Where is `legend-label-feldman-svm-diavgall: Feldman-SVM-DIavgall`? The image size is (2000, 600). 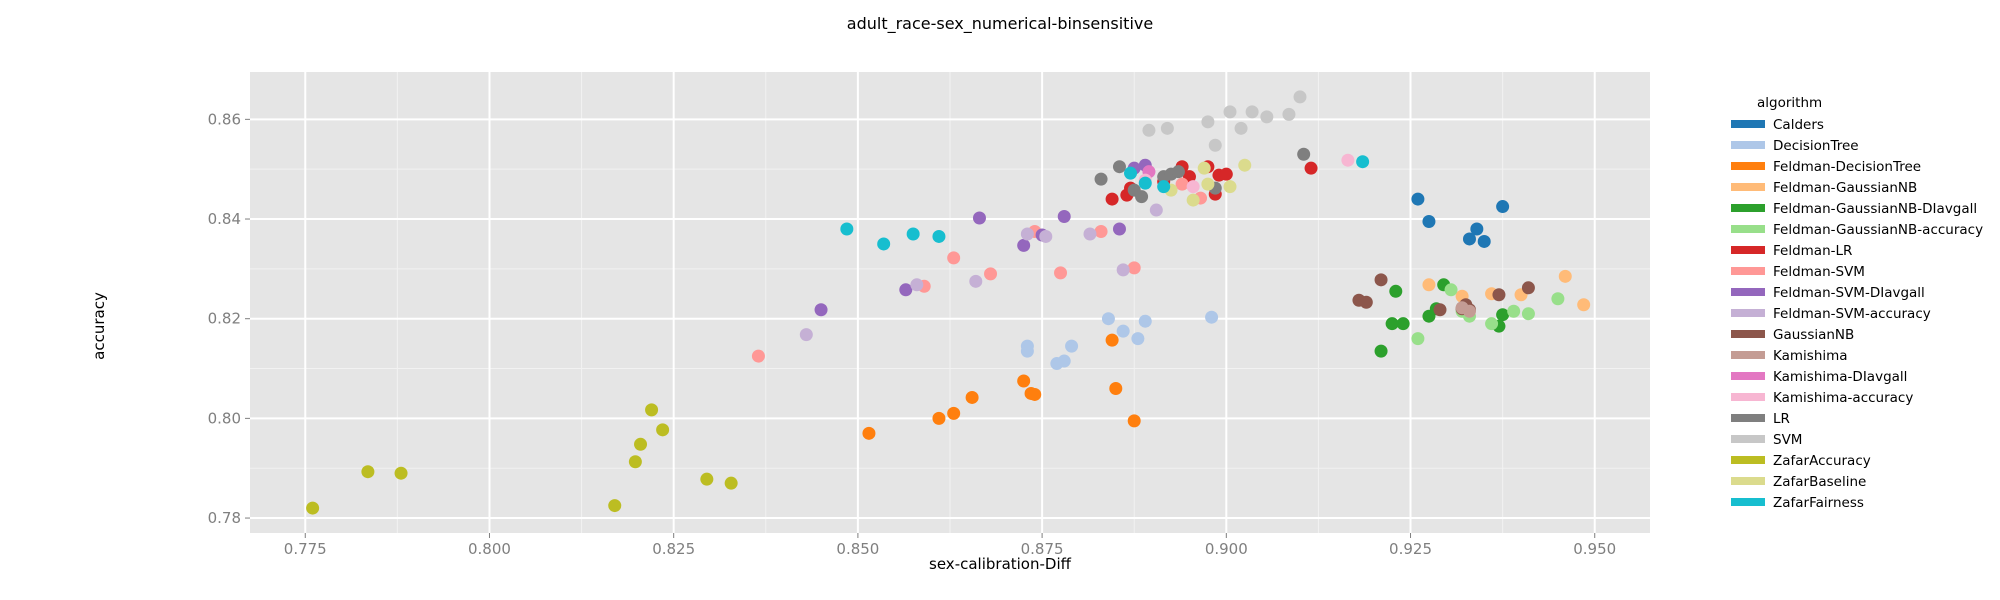 legend-label-feldman-svm-diavgall: Feldman-SVM-DIavgall is located at coordinates (1849, 293).